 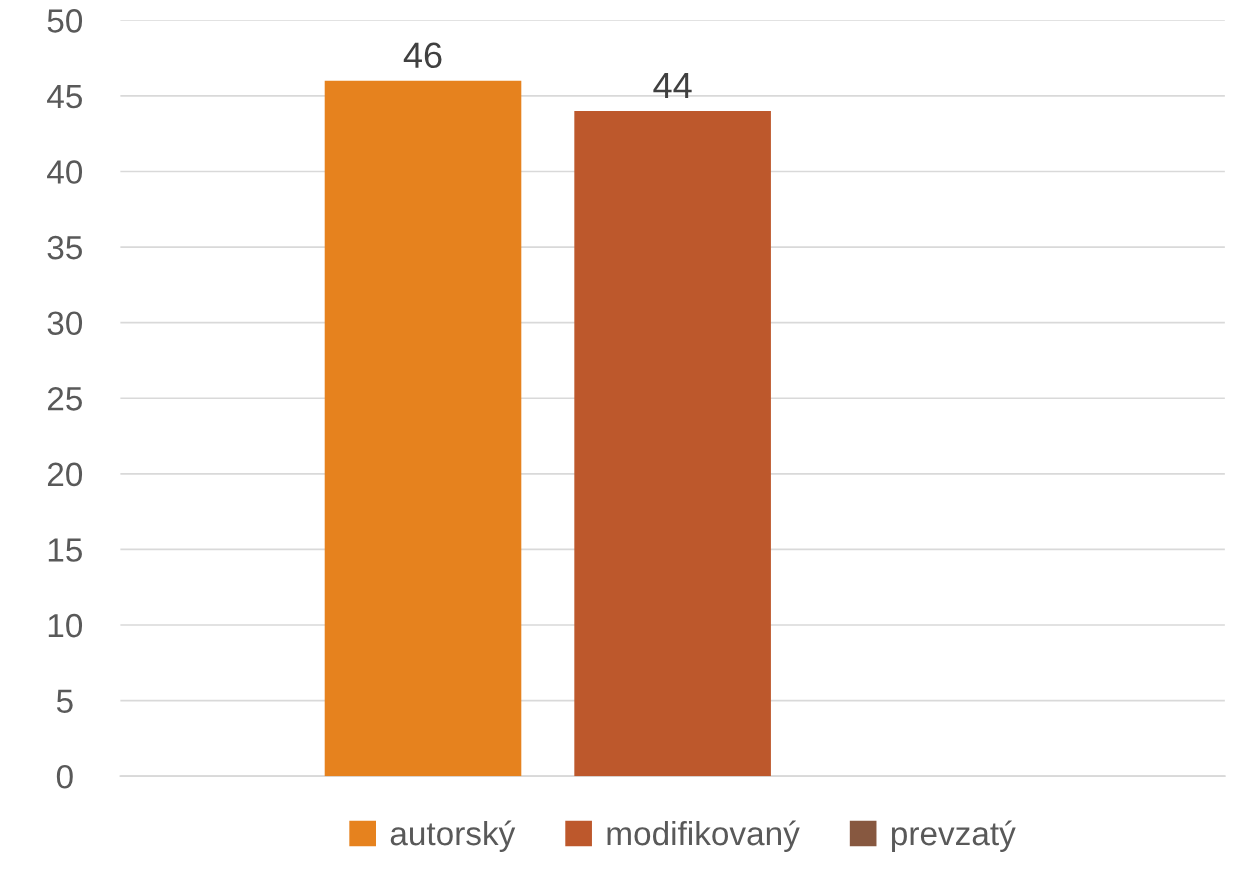 What do you see at coordinates (65, 172) in the screenshot?
I see `y-tick-label: 40` at bounding box center [65, 172].